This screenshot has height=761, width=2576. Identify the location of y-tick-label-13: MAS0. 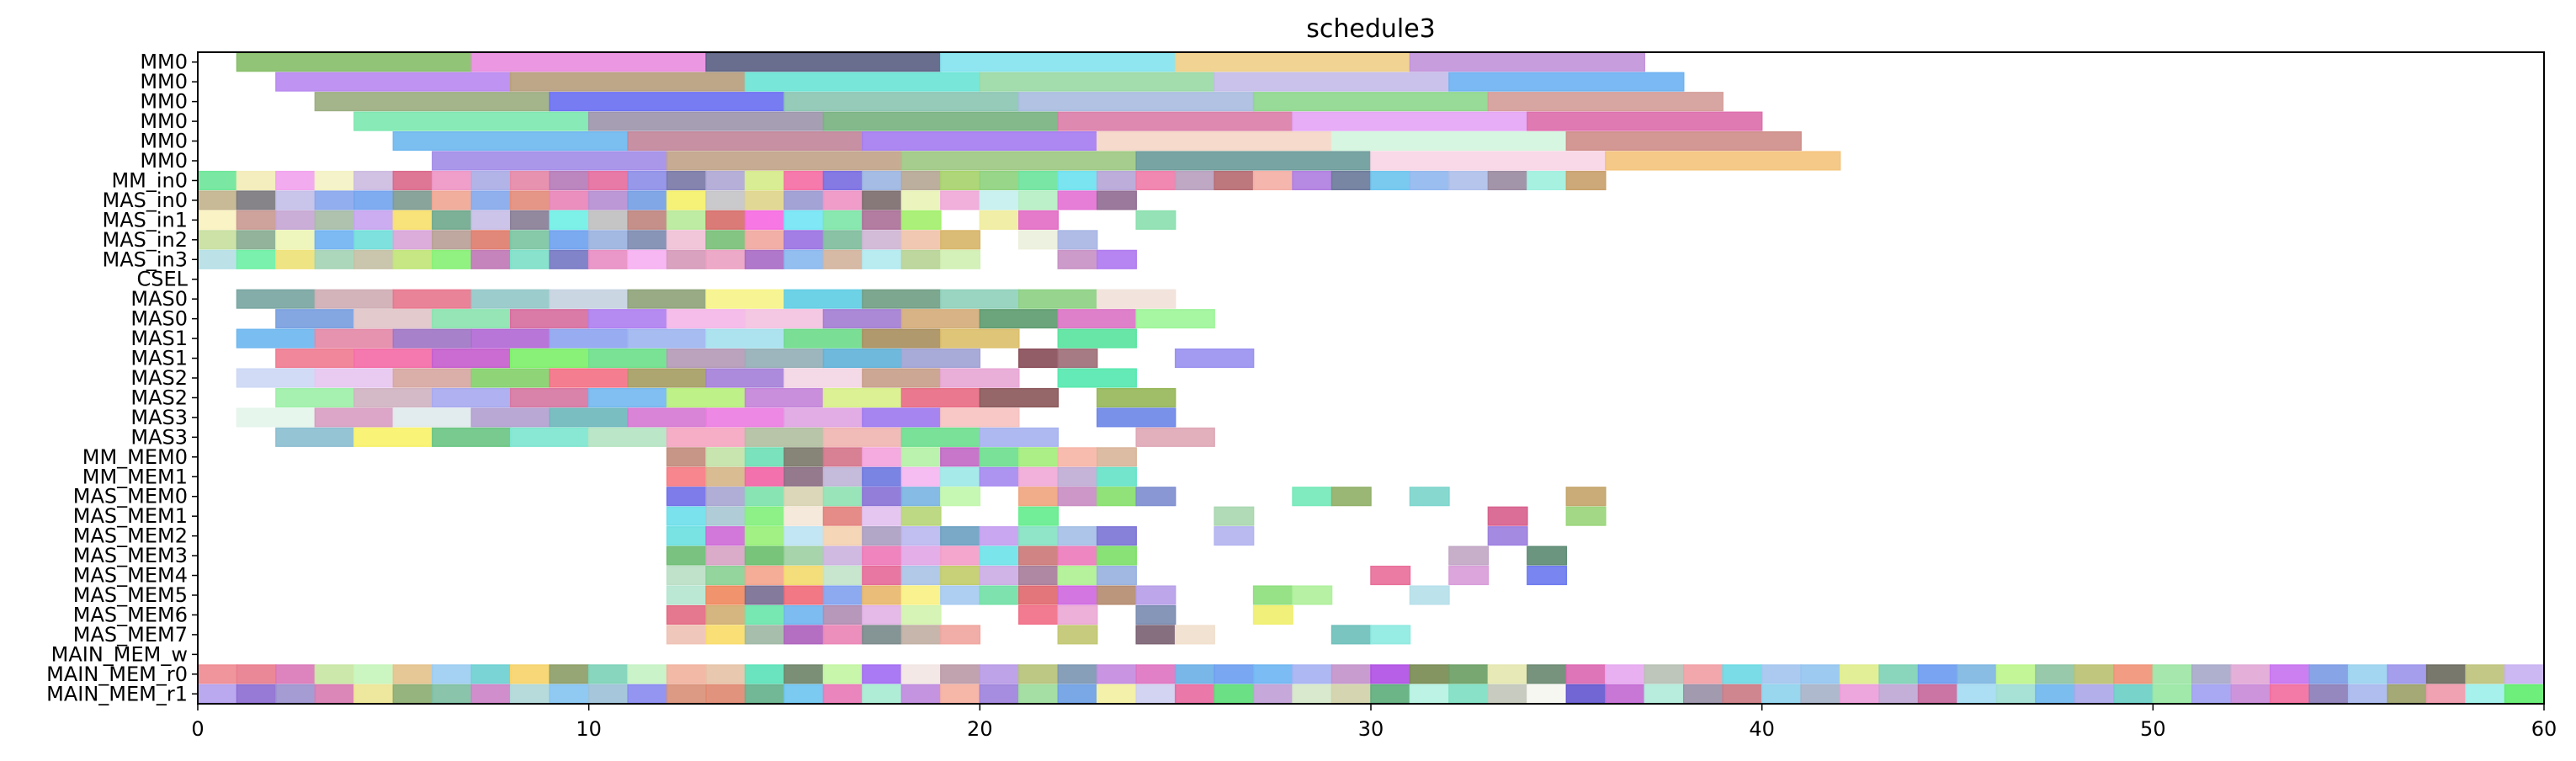
(159, 319).